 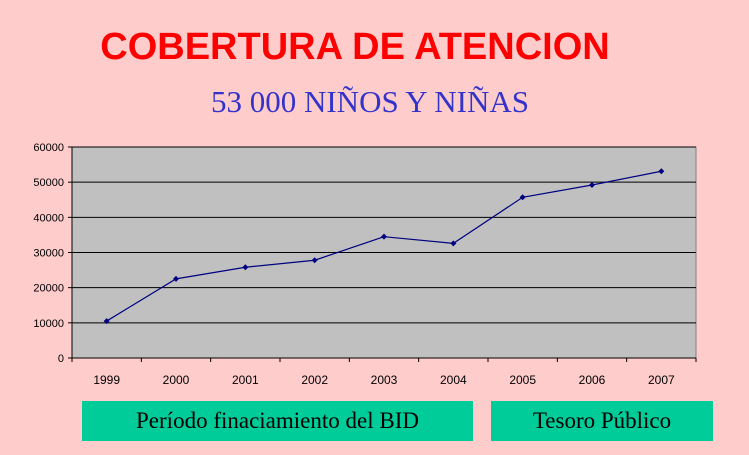 I want to click on x-tick-label: 2000, so click(x=176, y=380).